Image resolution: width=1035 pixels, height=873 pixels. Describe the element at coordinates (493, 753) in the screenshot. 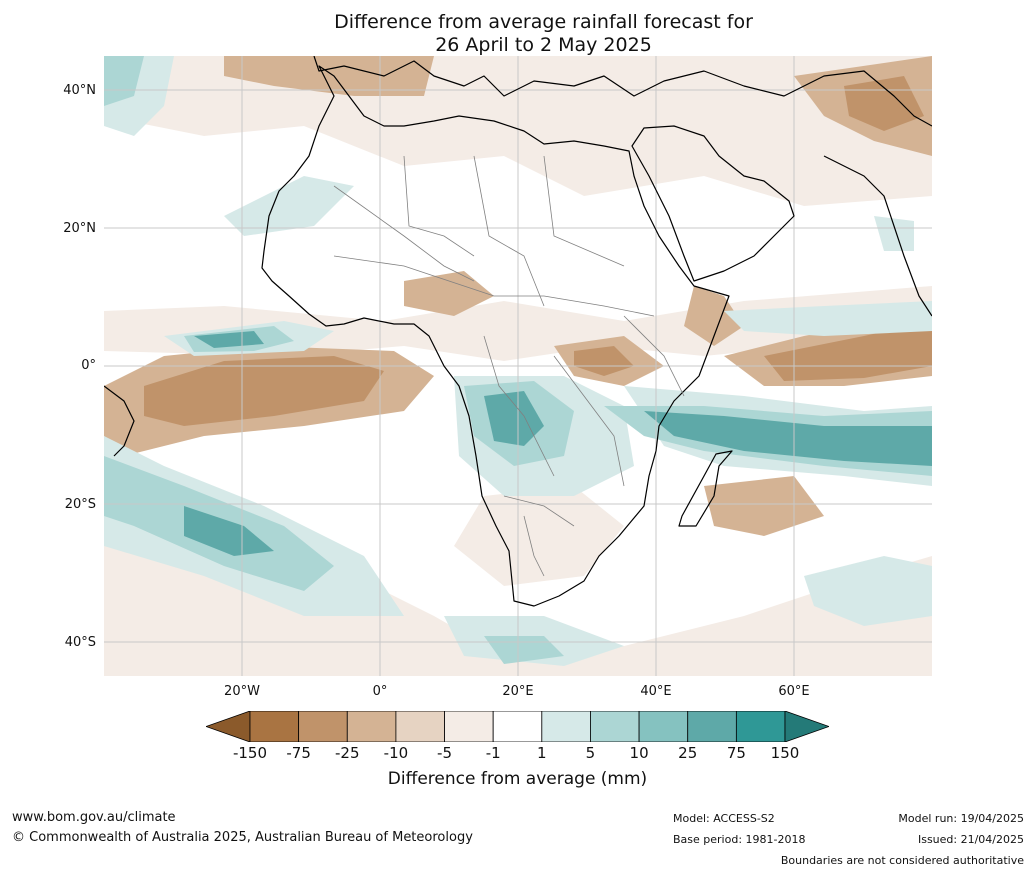

I see `colorbar-tick-label: -1` at that location.